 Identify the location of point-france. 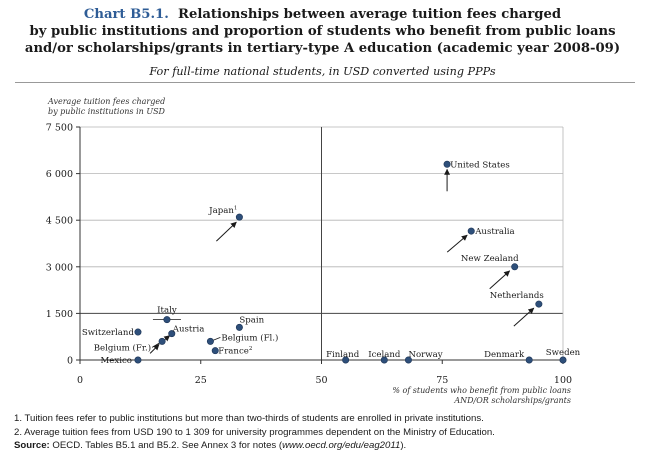
(215, 351).